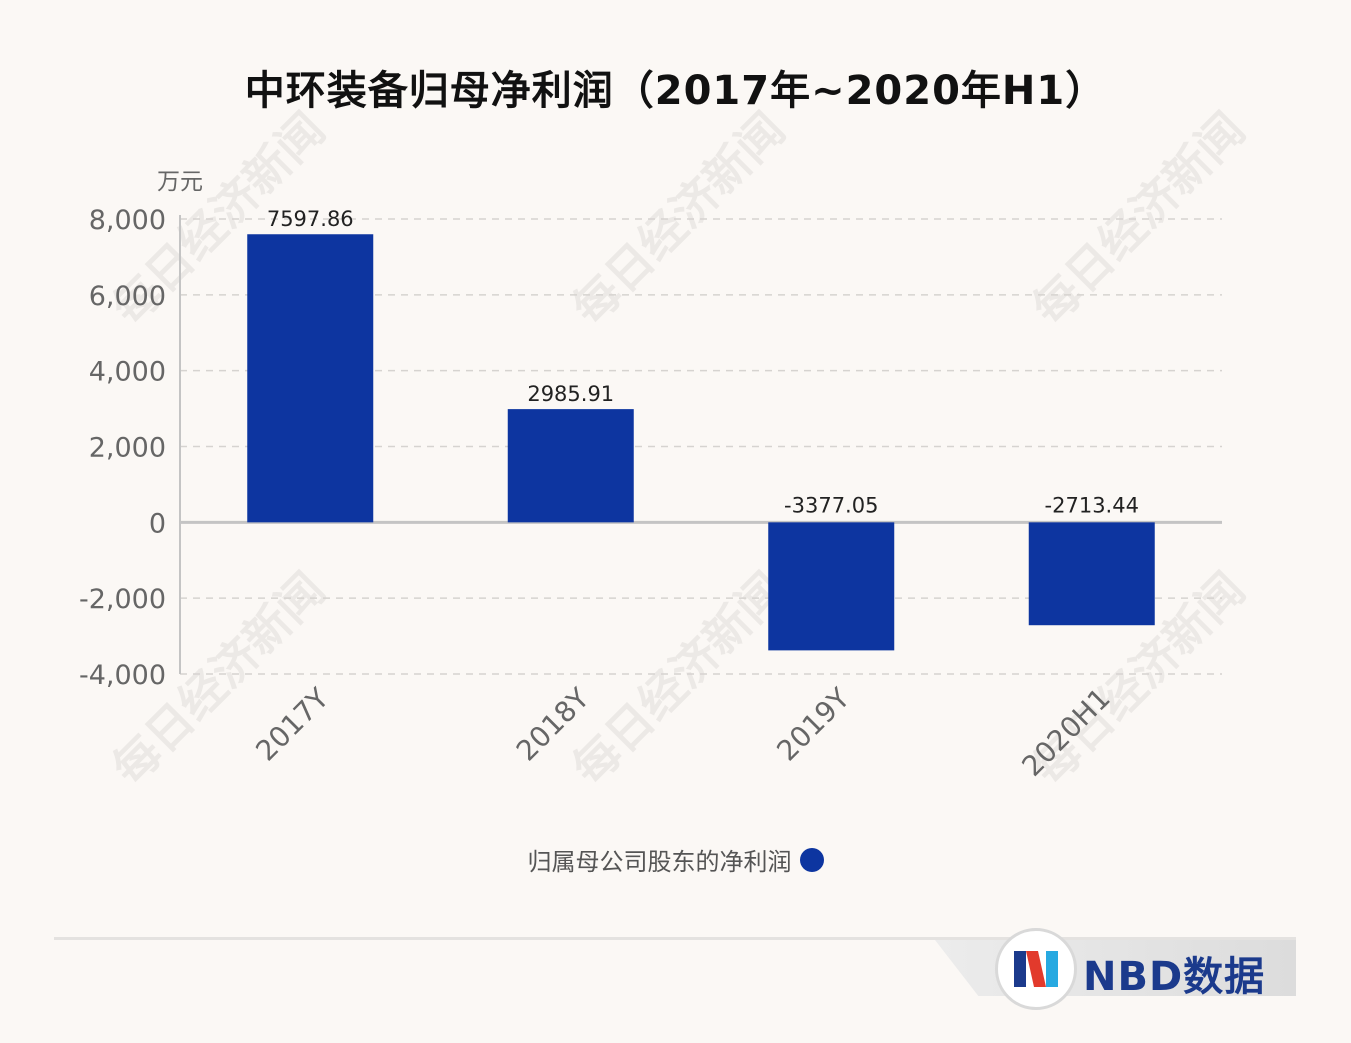 This screenshot has height=1043, width=1351. I want to click on data-label: -3377.05, so click(831, 505).